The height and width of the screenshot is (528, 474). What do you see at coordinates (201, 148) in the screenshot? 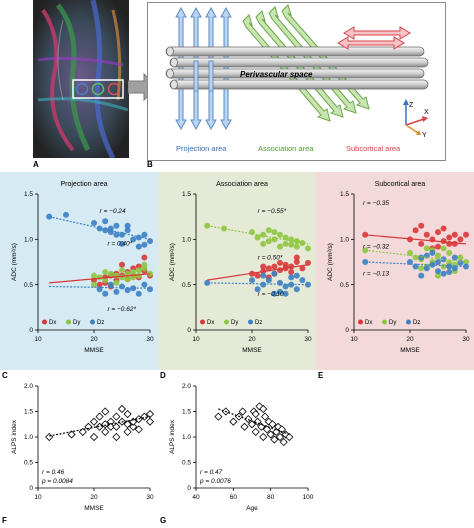
I see `projection-area-label: Projection area` at bounding box center [201, 148].